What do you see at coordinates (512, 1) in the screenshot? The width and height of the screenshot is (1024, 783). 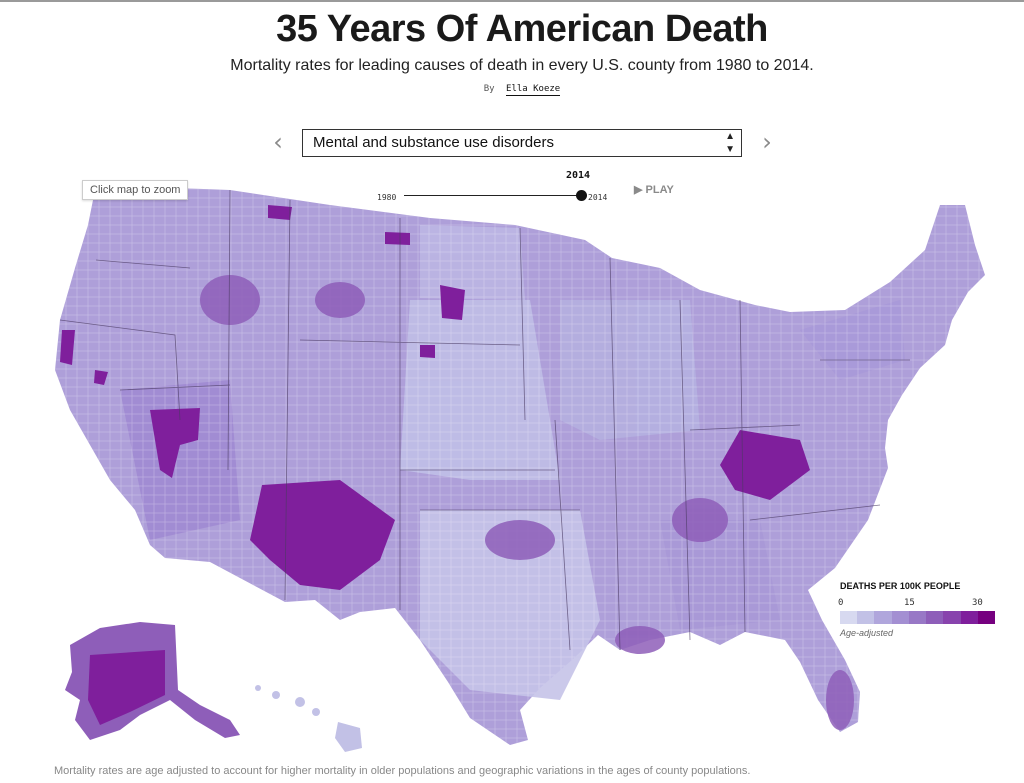 I see `top-rule` at bounding box center [512, 1].